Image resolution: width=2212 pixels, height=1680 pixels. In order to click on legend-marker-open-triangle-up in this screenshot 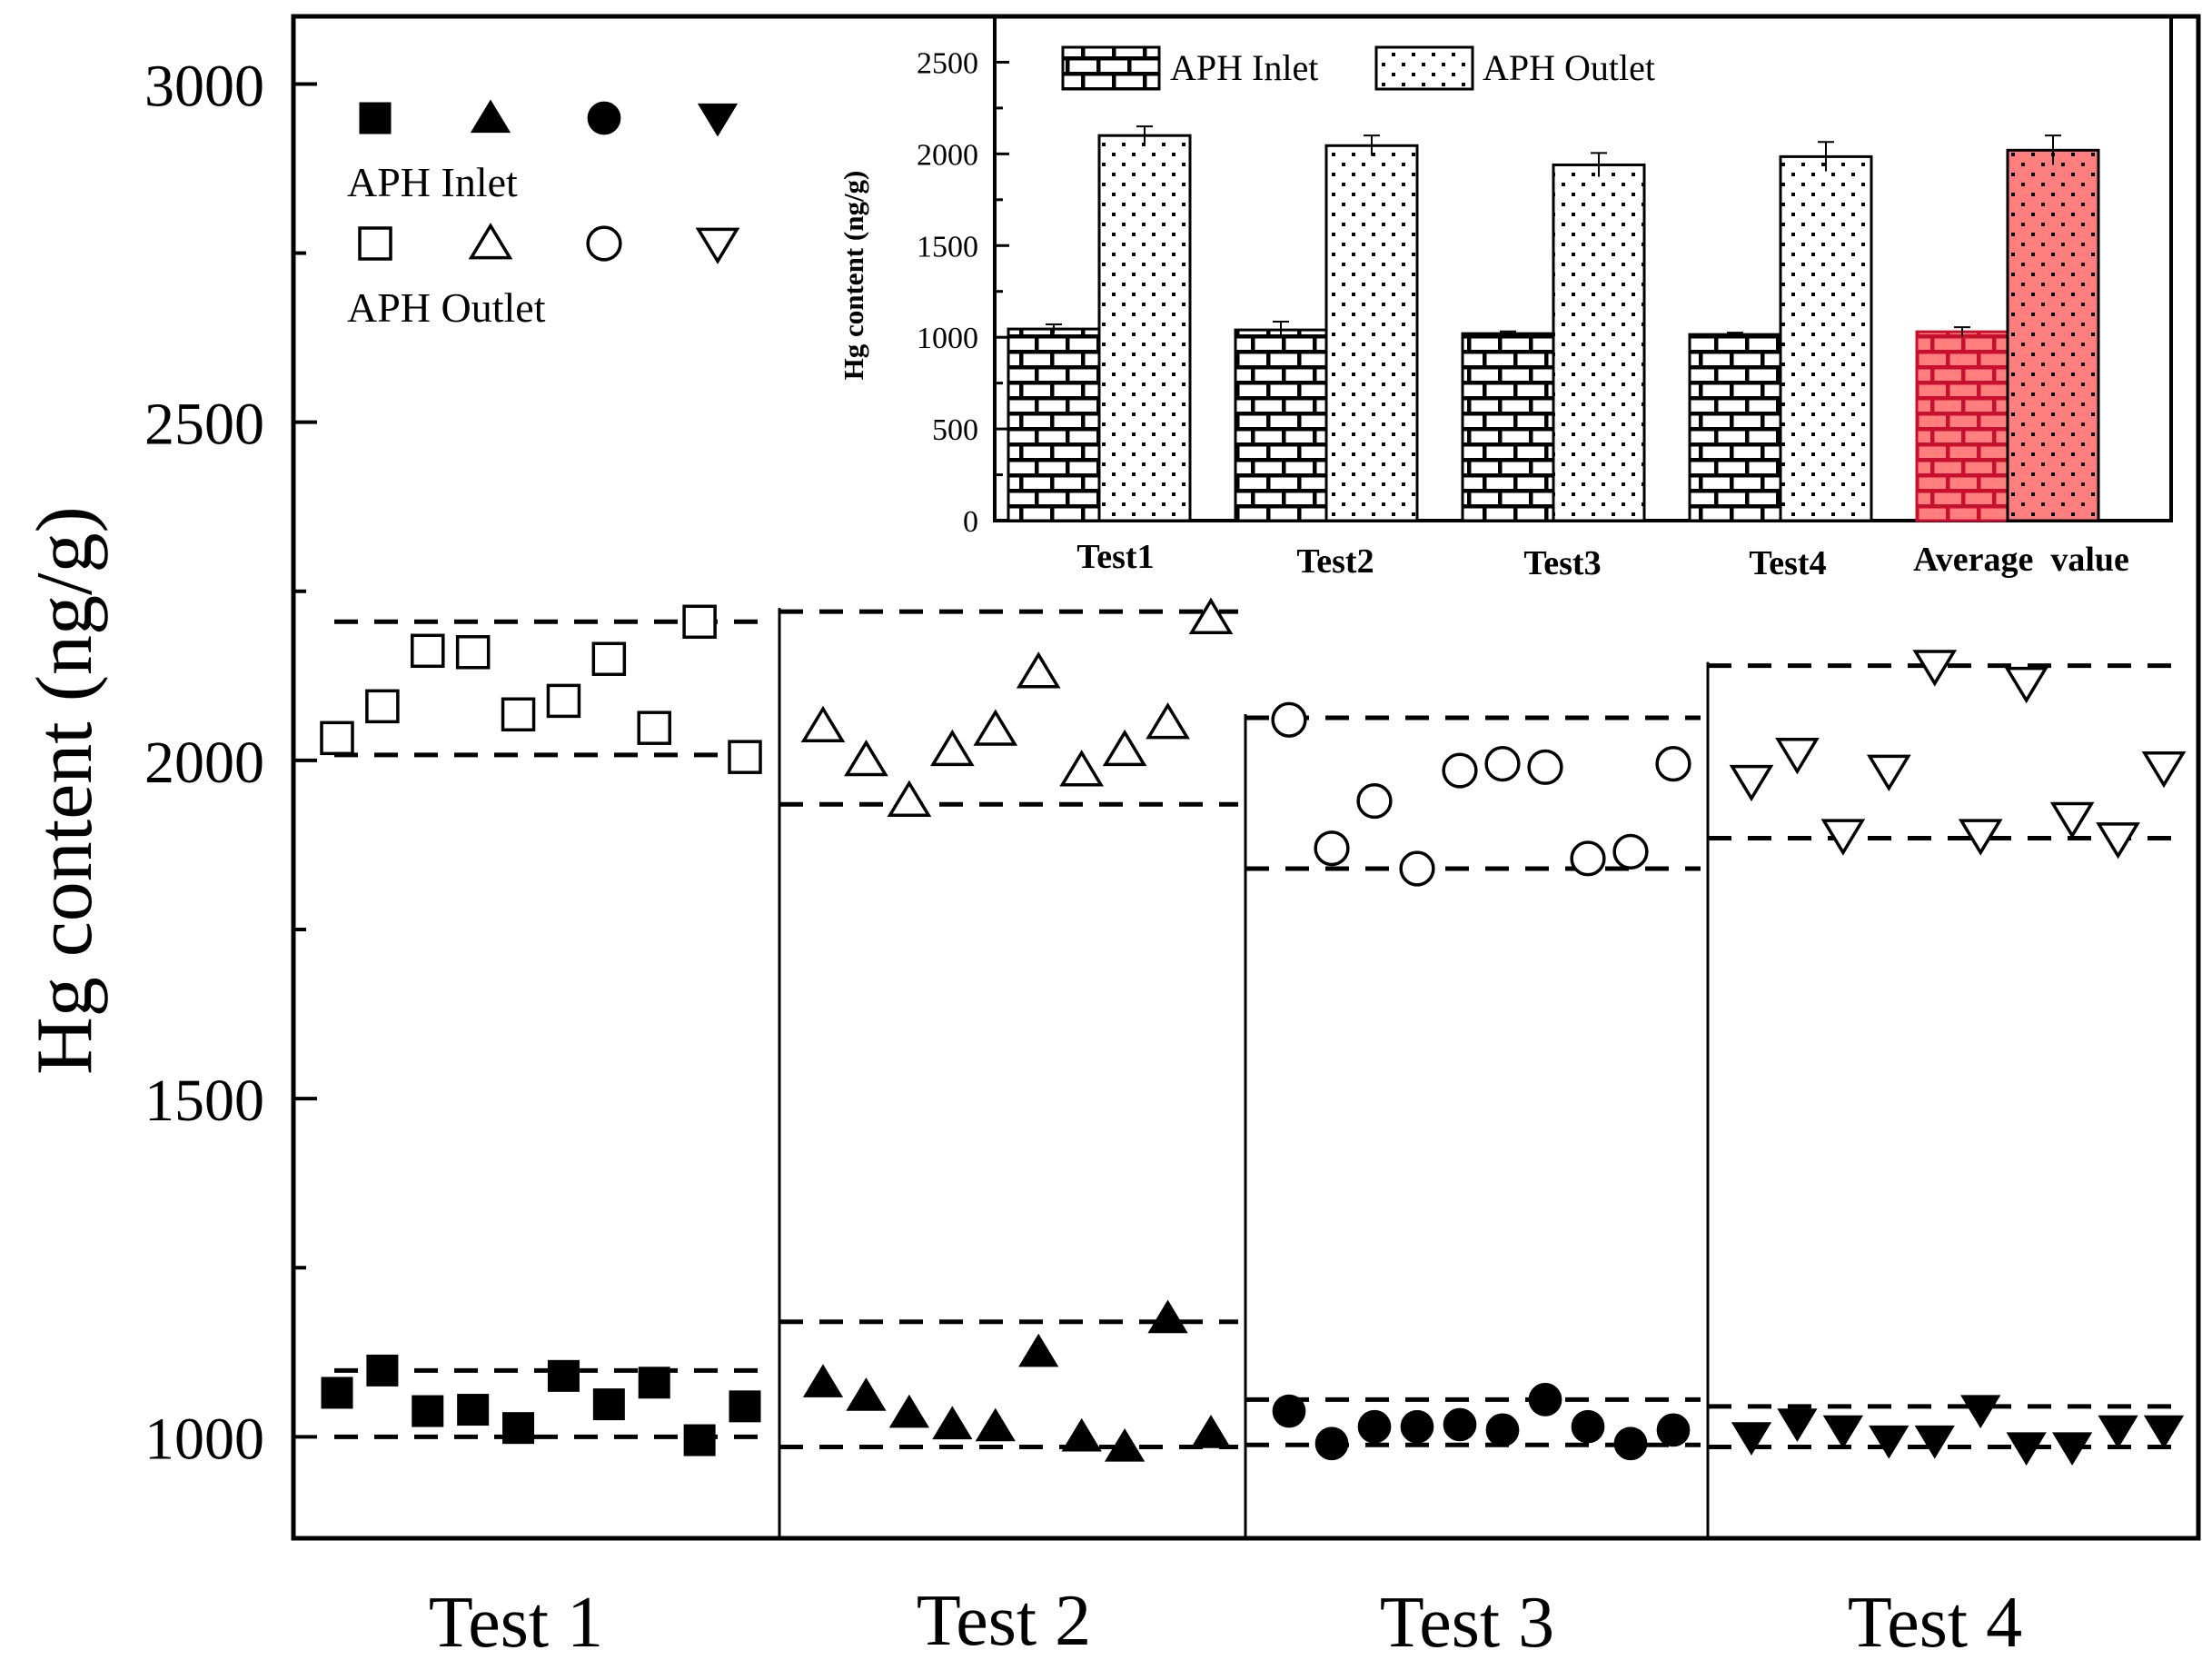, I will do `click(490, 242)`.